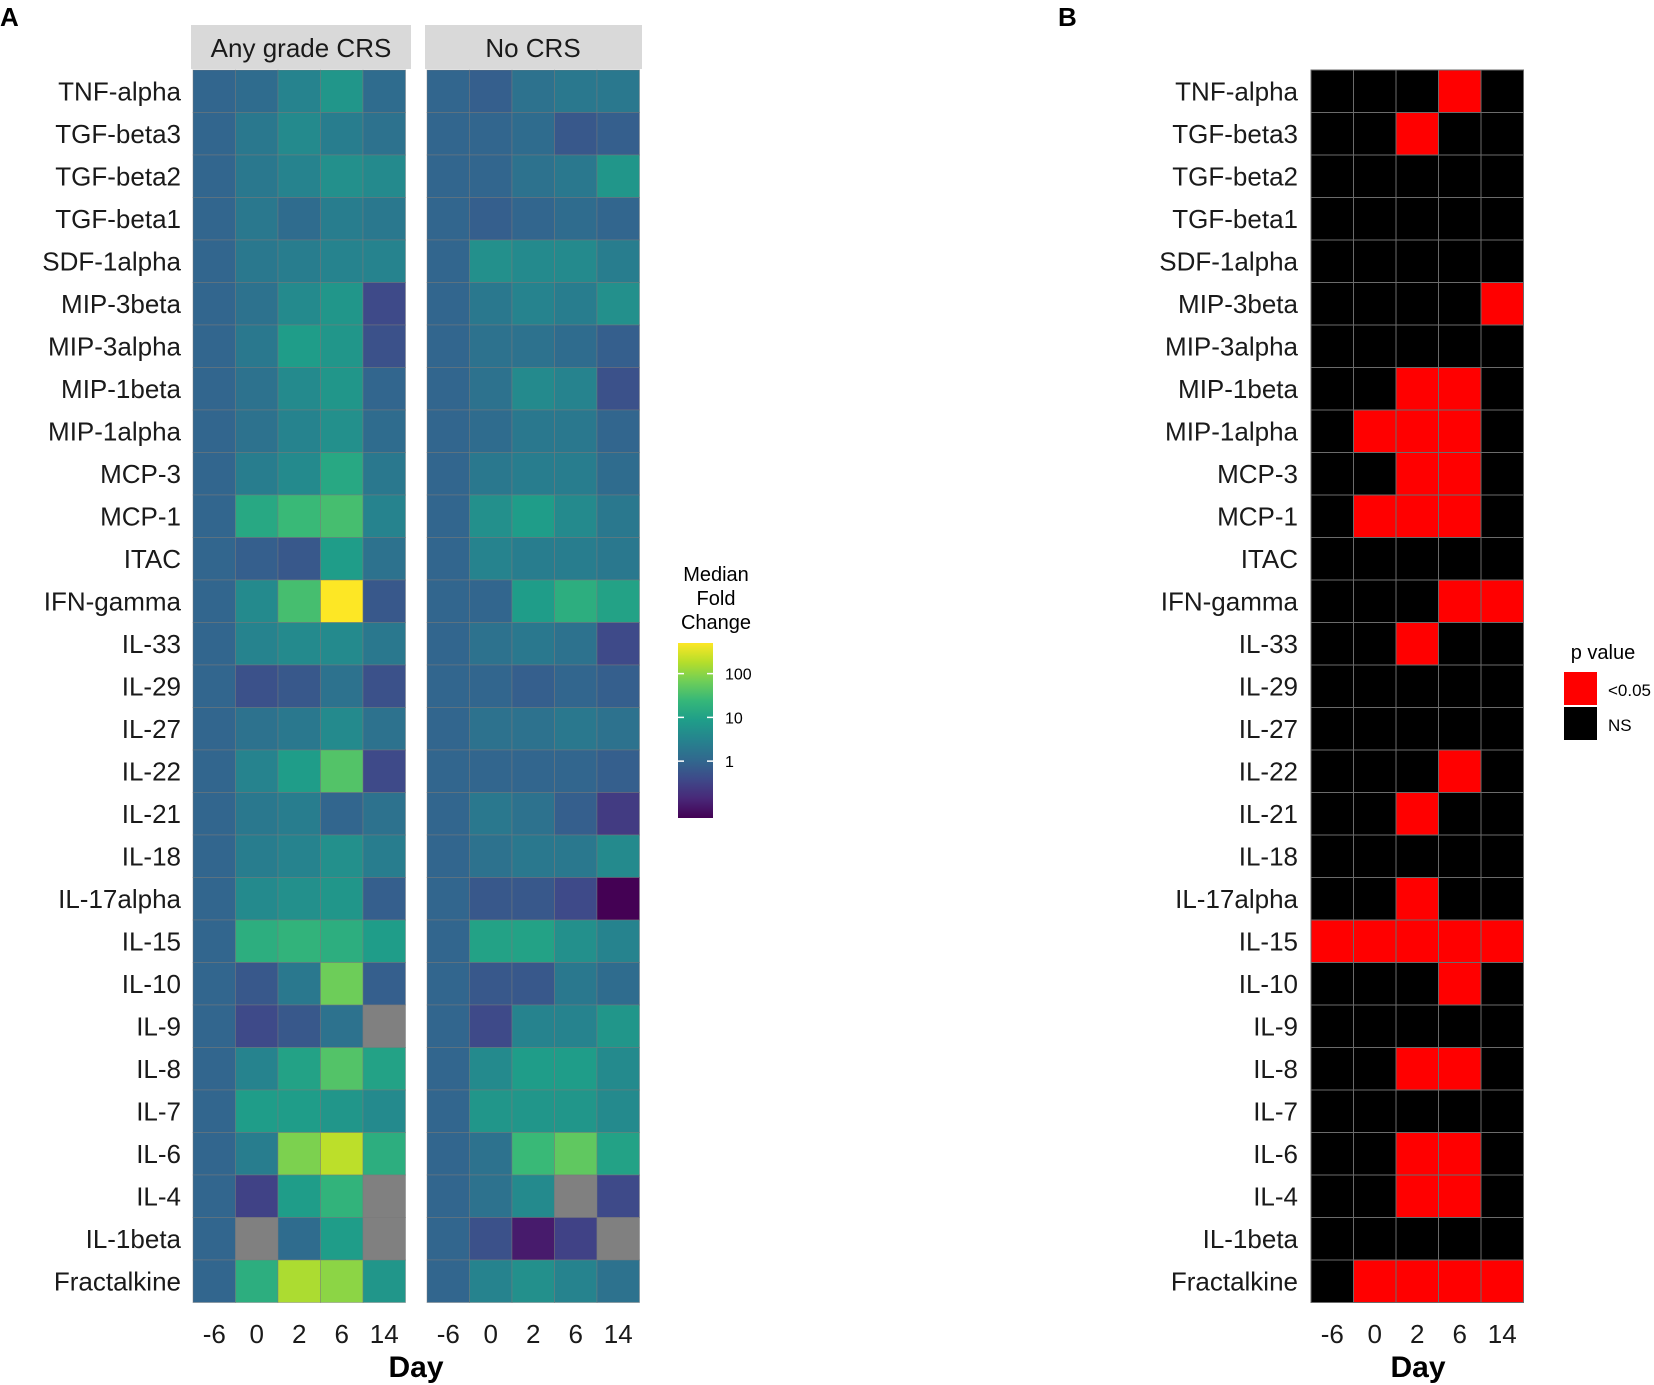 Image resolution: width=1654 pixels, height=1385 pixels. I want to click on tile-nocrs-il-22-day0, so click(491, 771).